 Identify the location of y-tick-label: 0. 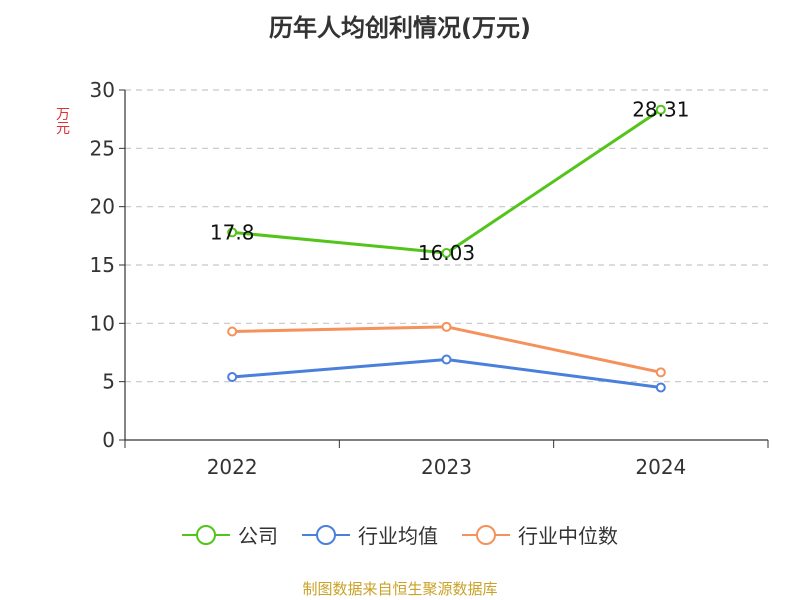
(108, 440).